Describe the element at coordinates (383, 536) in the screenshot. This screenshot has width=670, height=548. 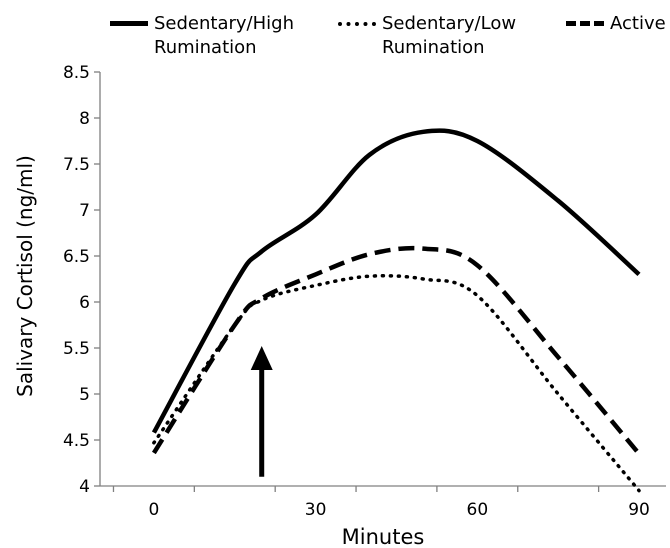
I see `x-axis-label: Minutes` at that location.